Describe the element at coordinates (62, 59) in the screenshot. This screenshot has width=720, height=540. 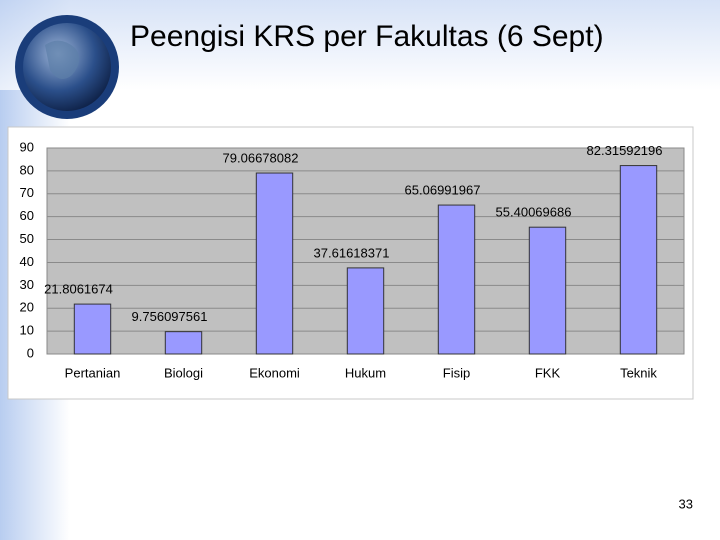
I see `globe-land` at that location.